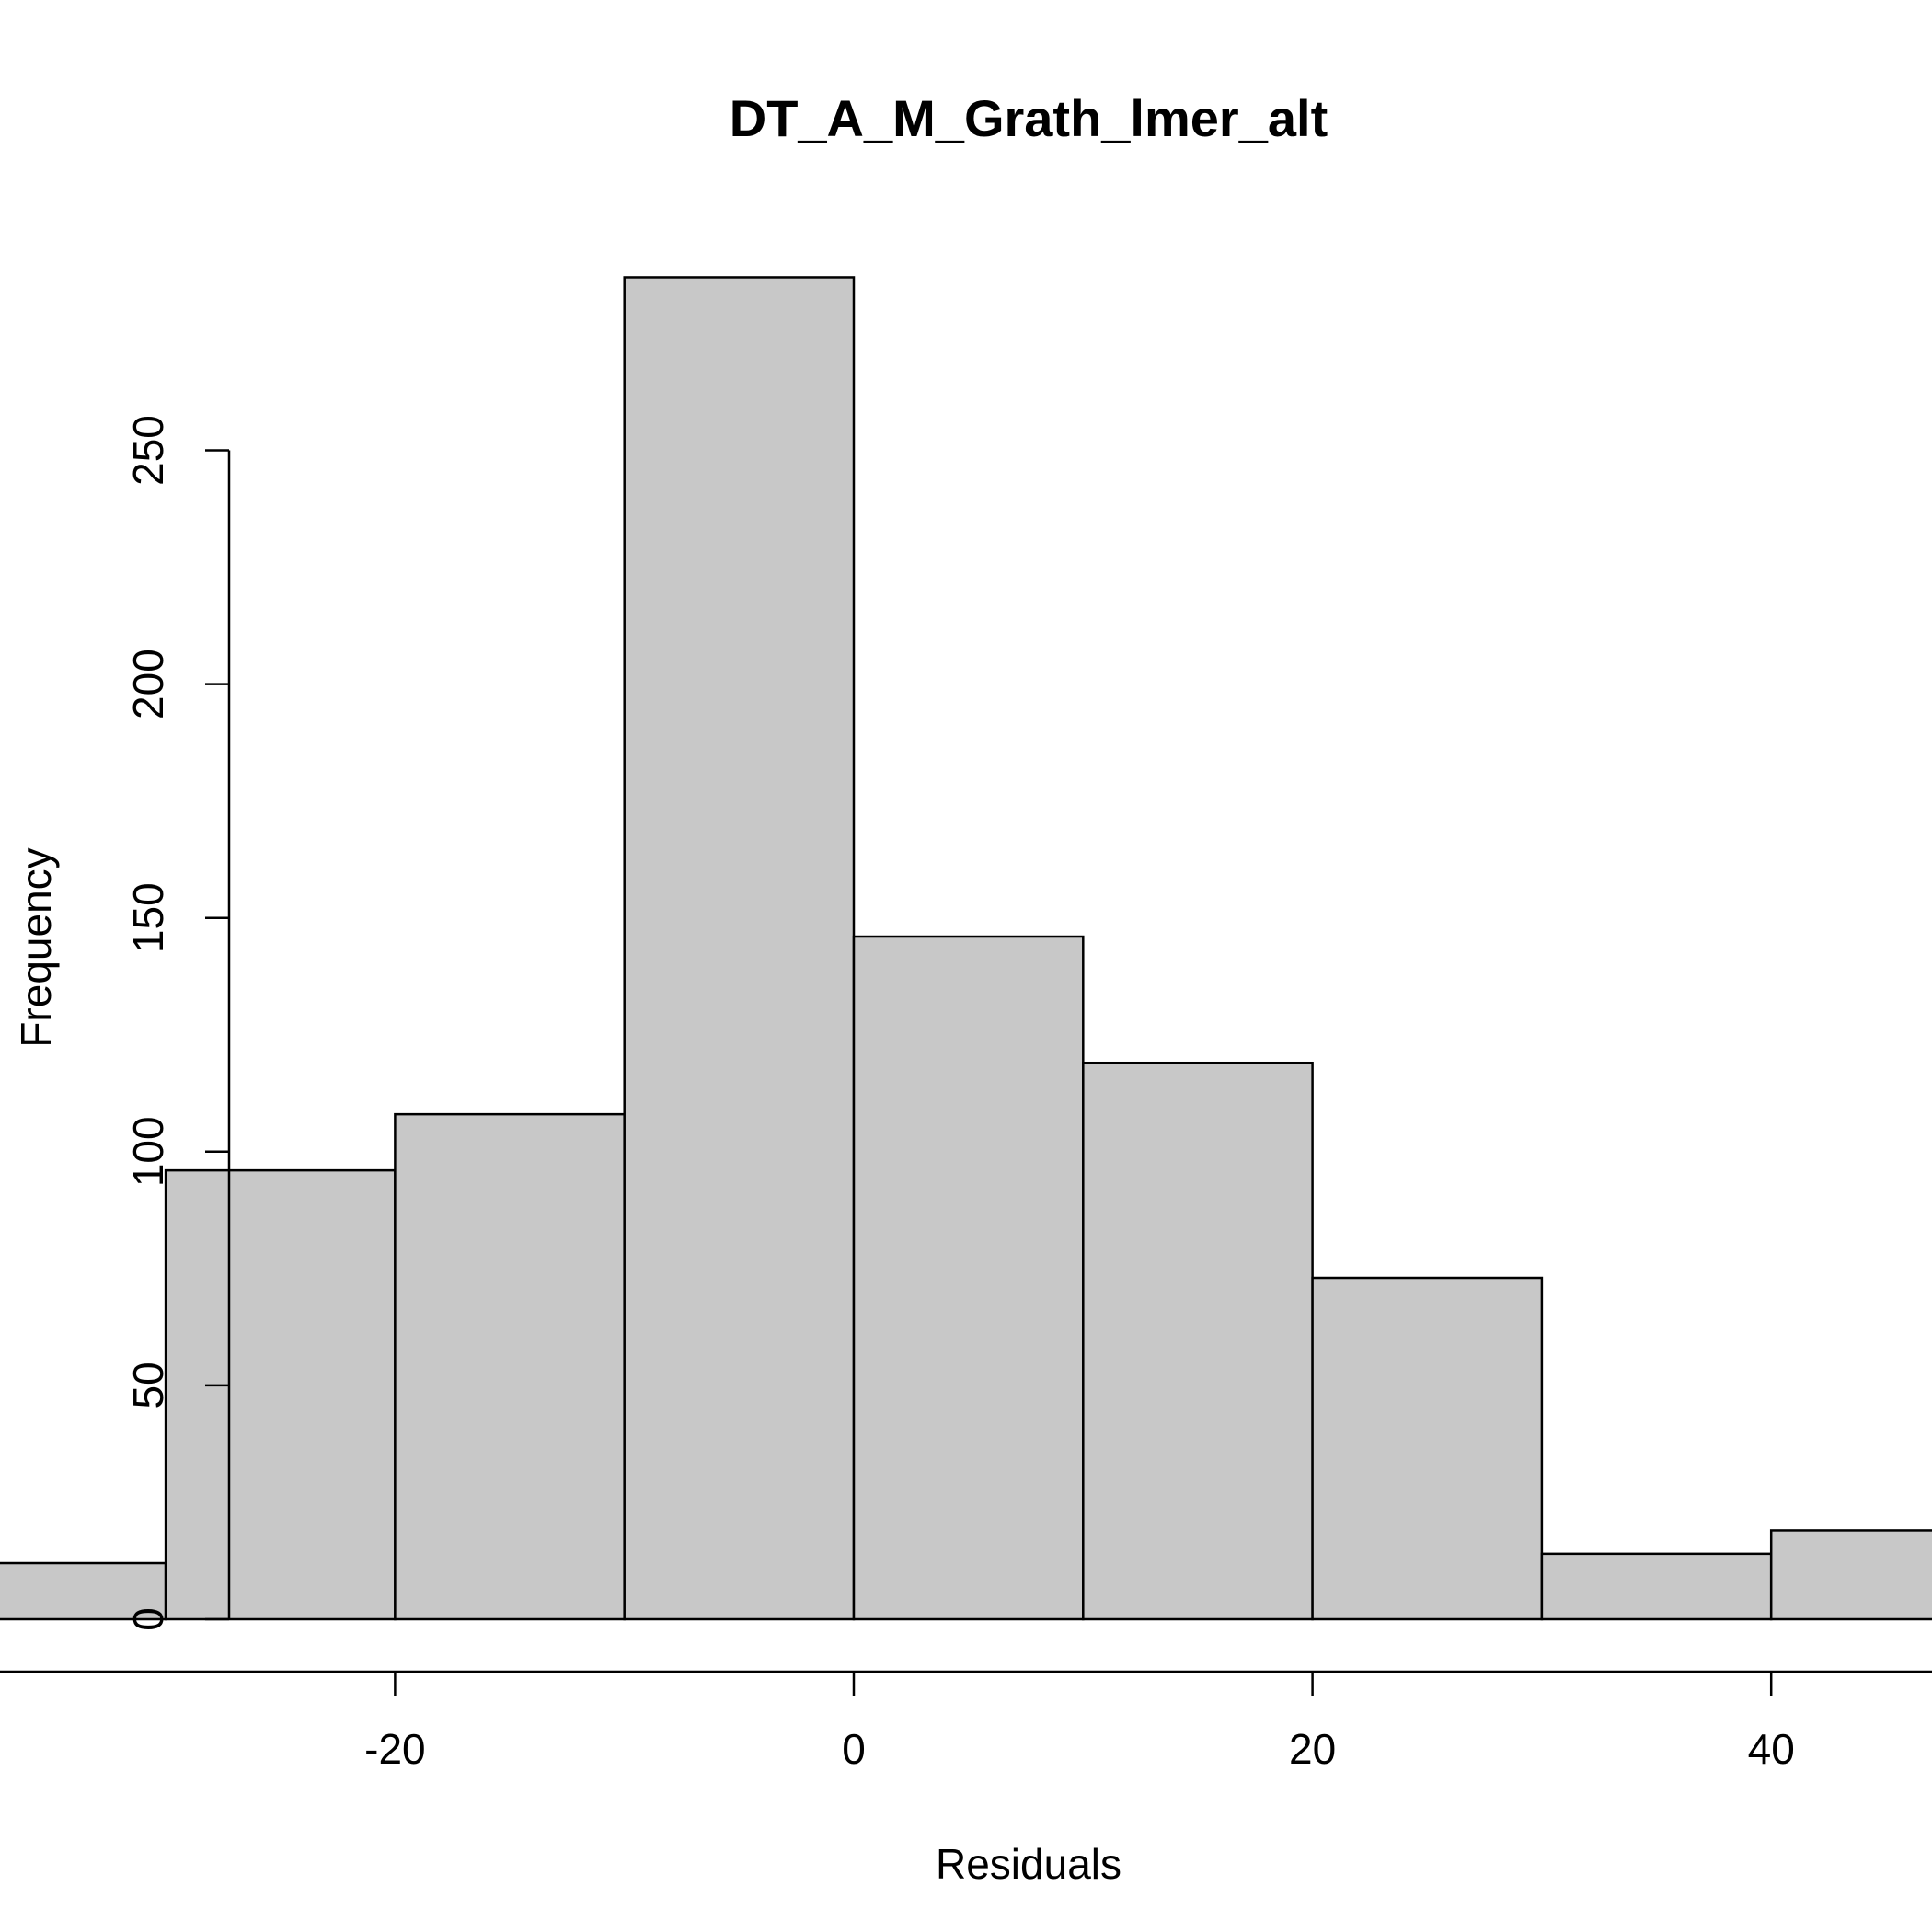 The image size is (1932, 1932). What do you see at coordinates (854, 1749) in the screenshot?
I see `x-tick-label: 0` at bounding box center [854, 1749].